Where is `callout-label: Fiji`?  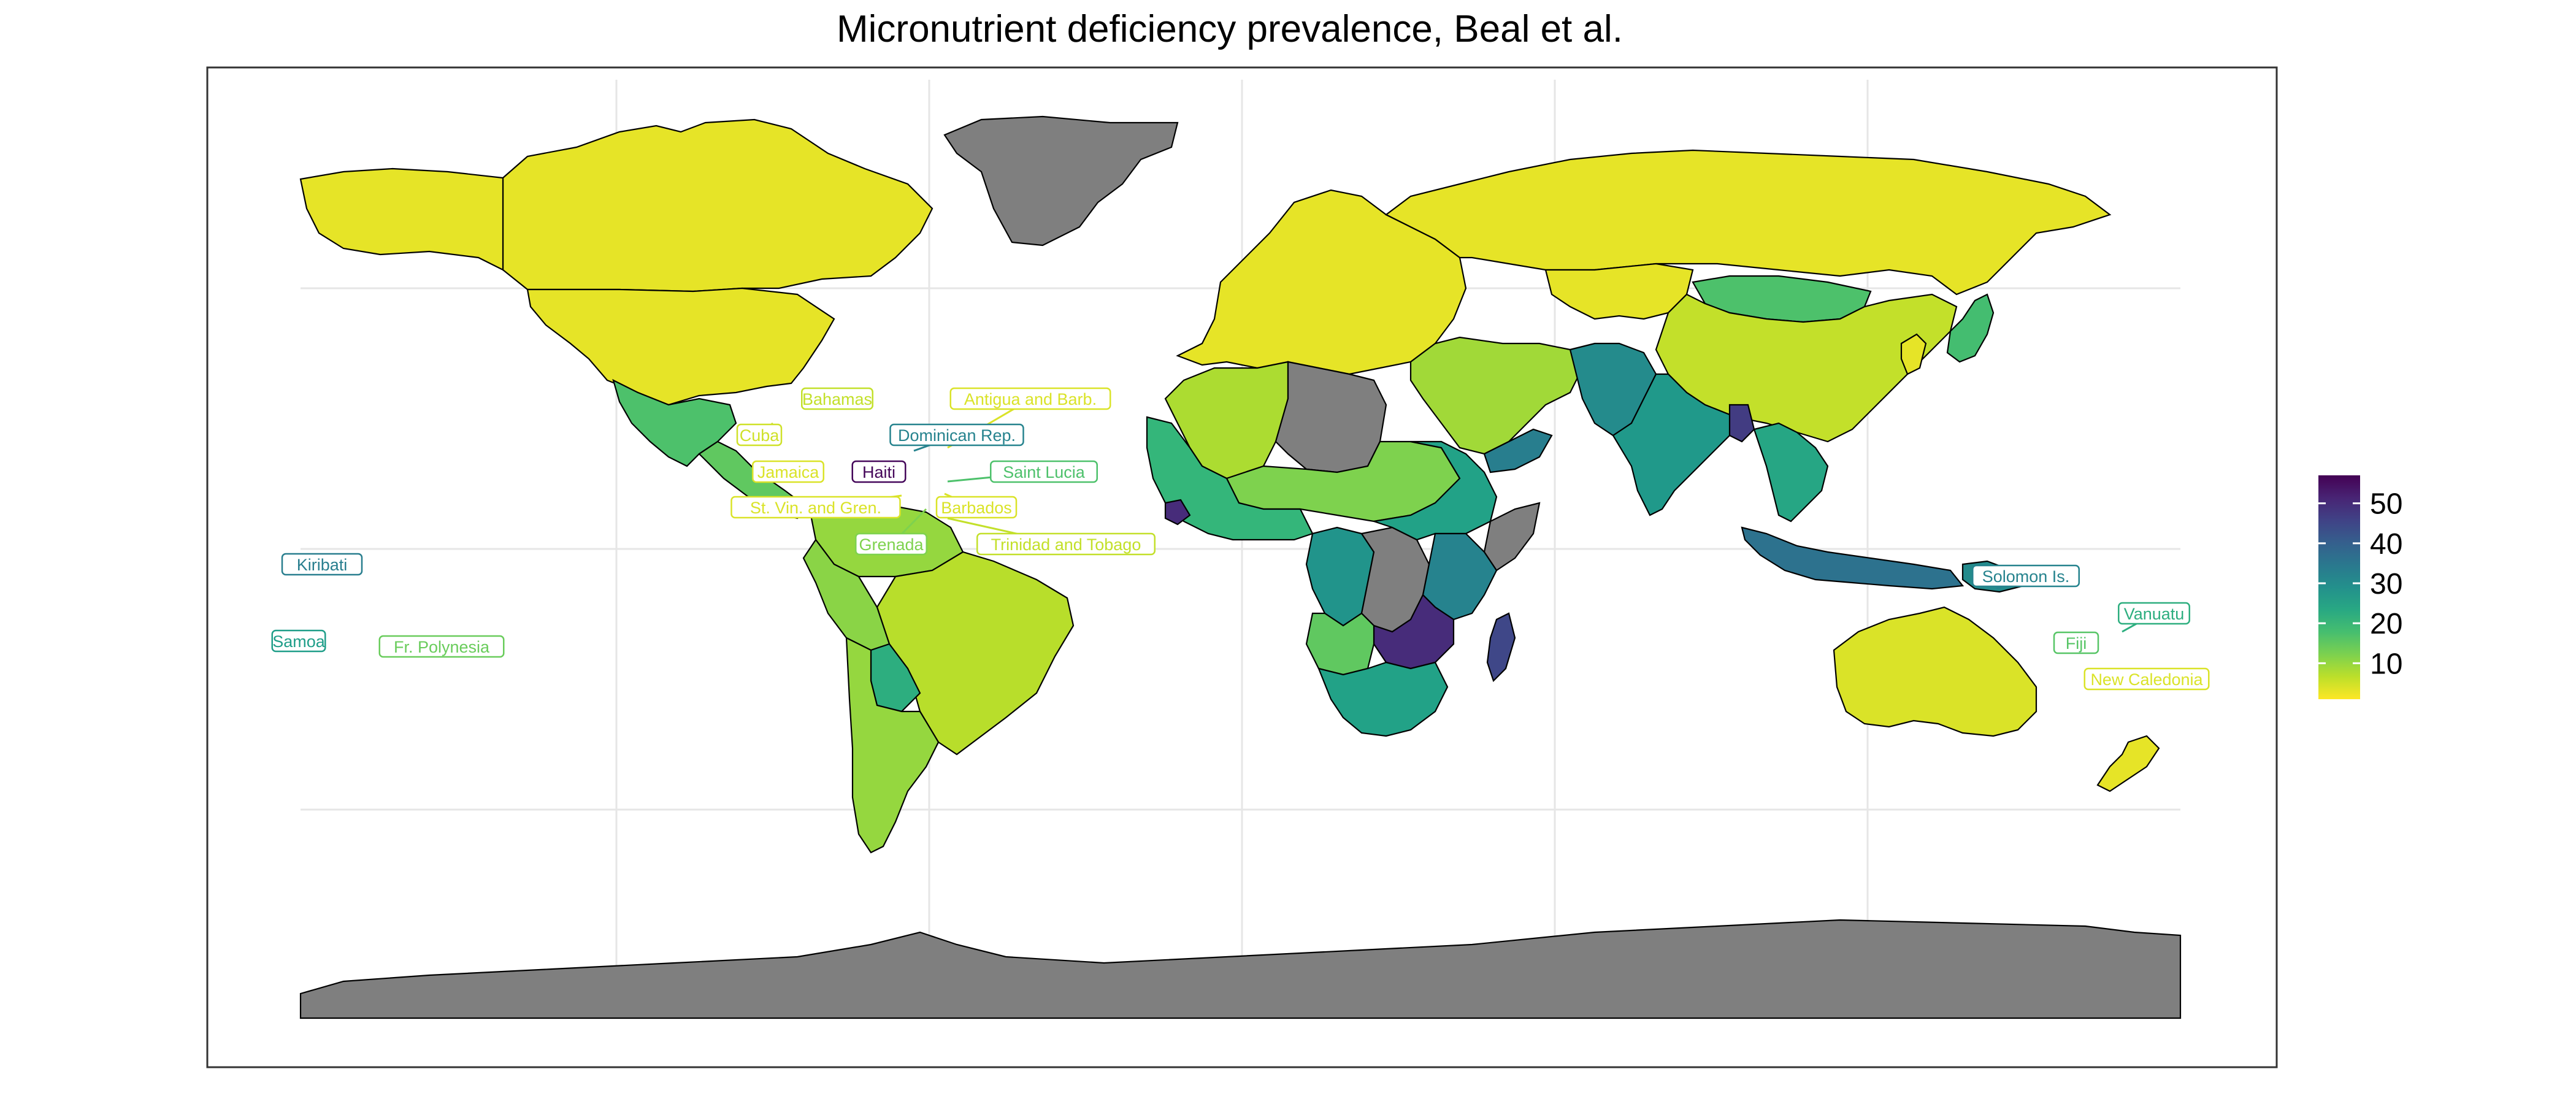 callout-label: Fiji is located at coordinates (2076, 642).